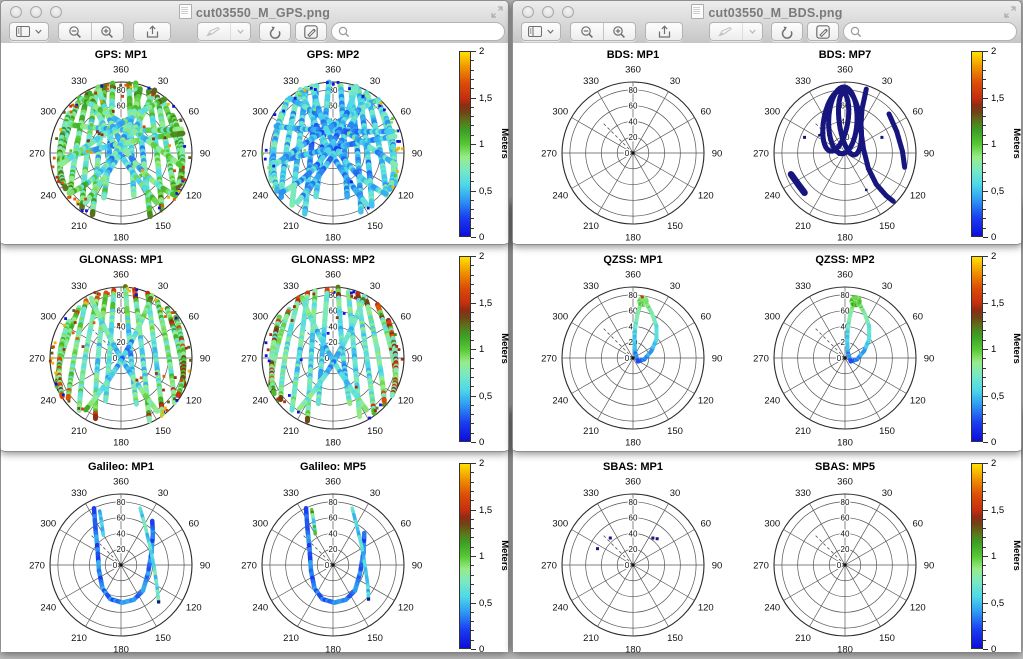  Describe the element at coordinates (918, 196) in the screenshot. I see `svg-text: 120` at that location.